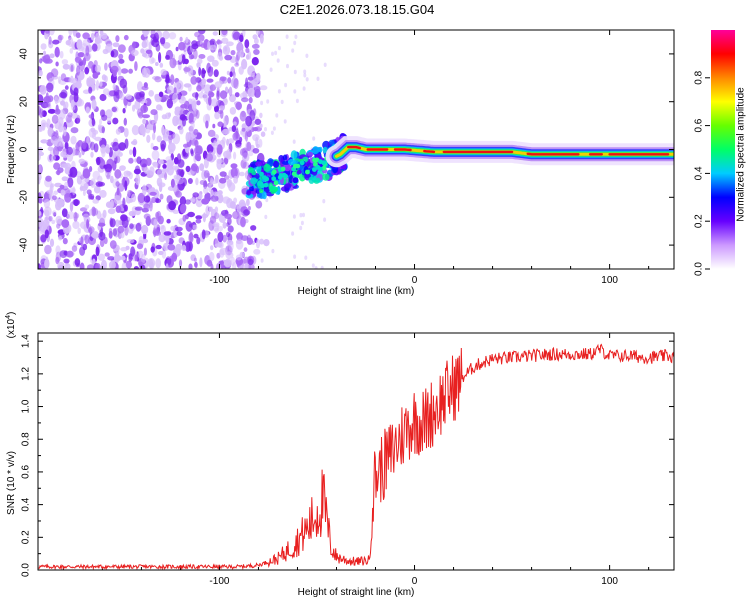 This screenshot has width=750, height=600. Describe the element at coordinates (26, 406) in the screenshot. I see `y-tick-label: 1.0` at that location.